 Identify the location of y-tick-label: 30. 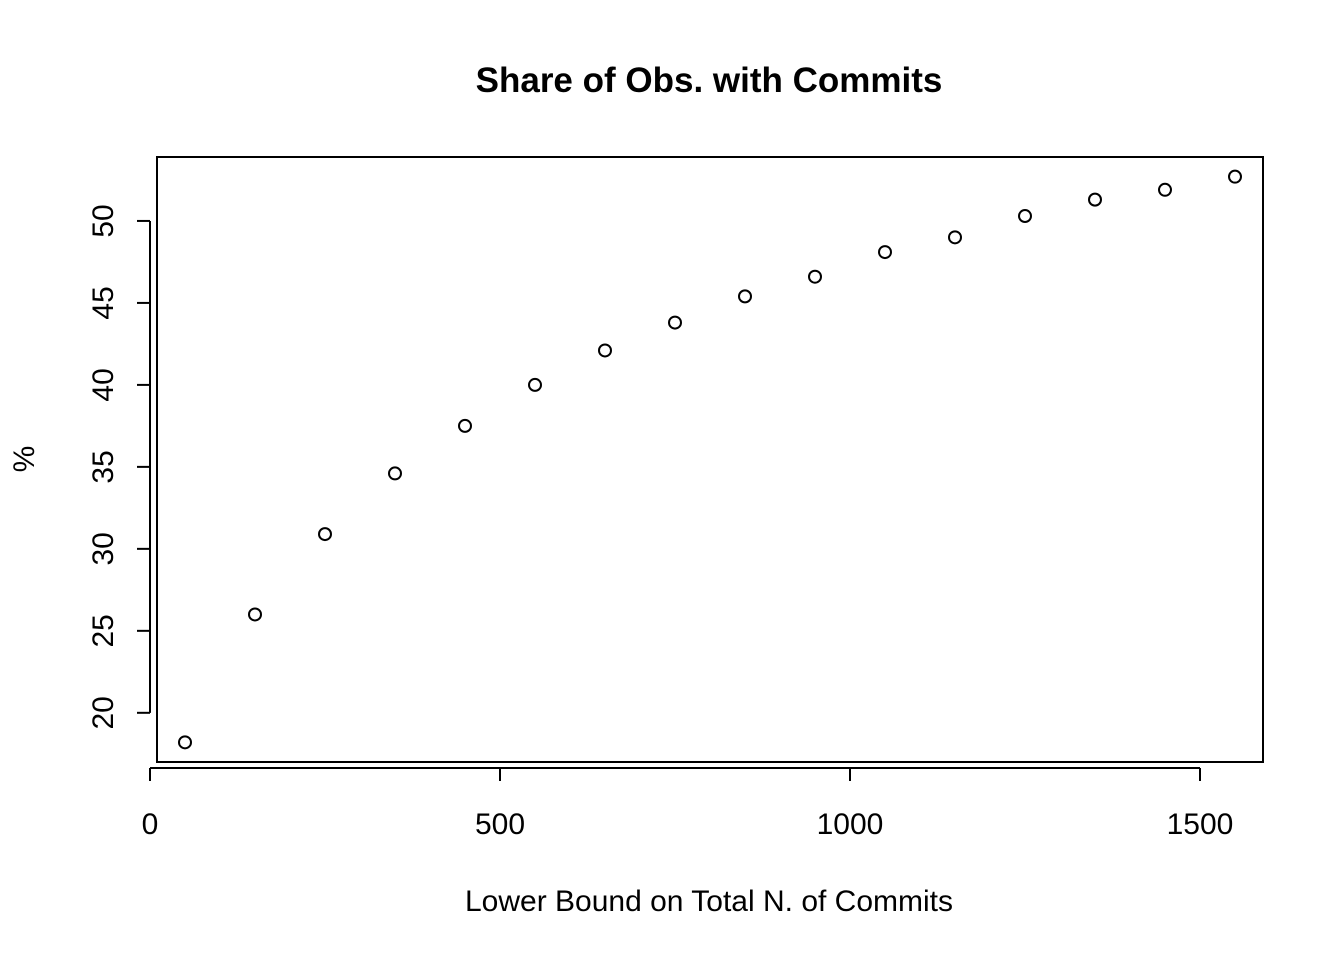
(103, 548).